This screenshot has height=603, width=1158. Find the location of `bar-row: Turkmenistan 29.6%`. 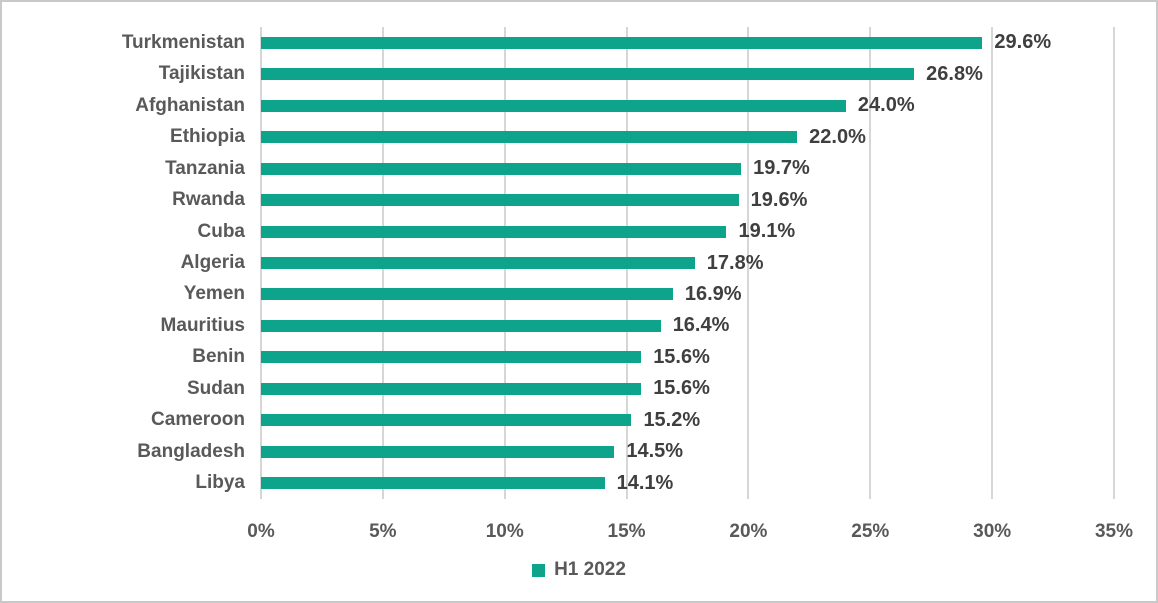

bar-row: Turkmenistan 29.6% is located at coordinates (618, 42).